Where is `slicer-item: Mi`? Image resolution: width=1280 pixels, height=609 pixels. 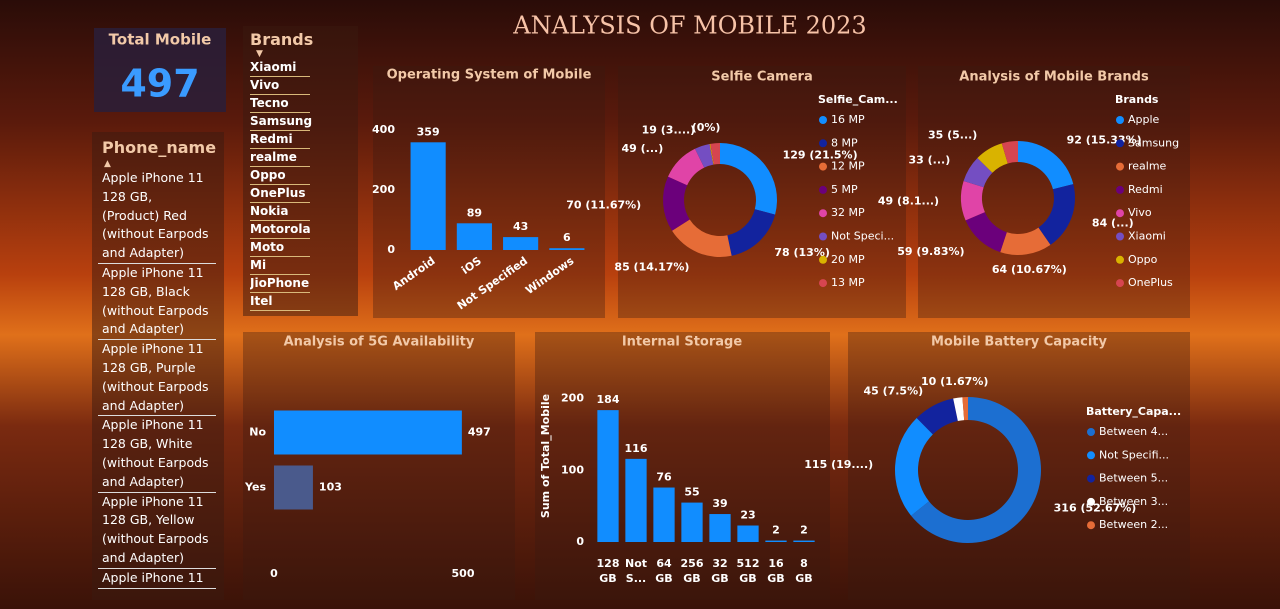
slicer-item: Mi is located at coordinates (280, 266).